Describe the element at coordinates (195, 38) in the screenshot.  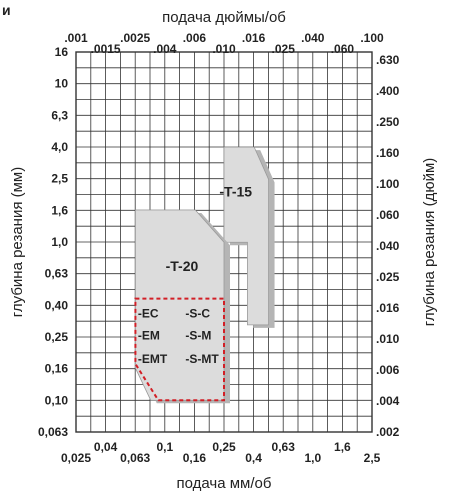
I see `top-tick-label: .006` at that location.